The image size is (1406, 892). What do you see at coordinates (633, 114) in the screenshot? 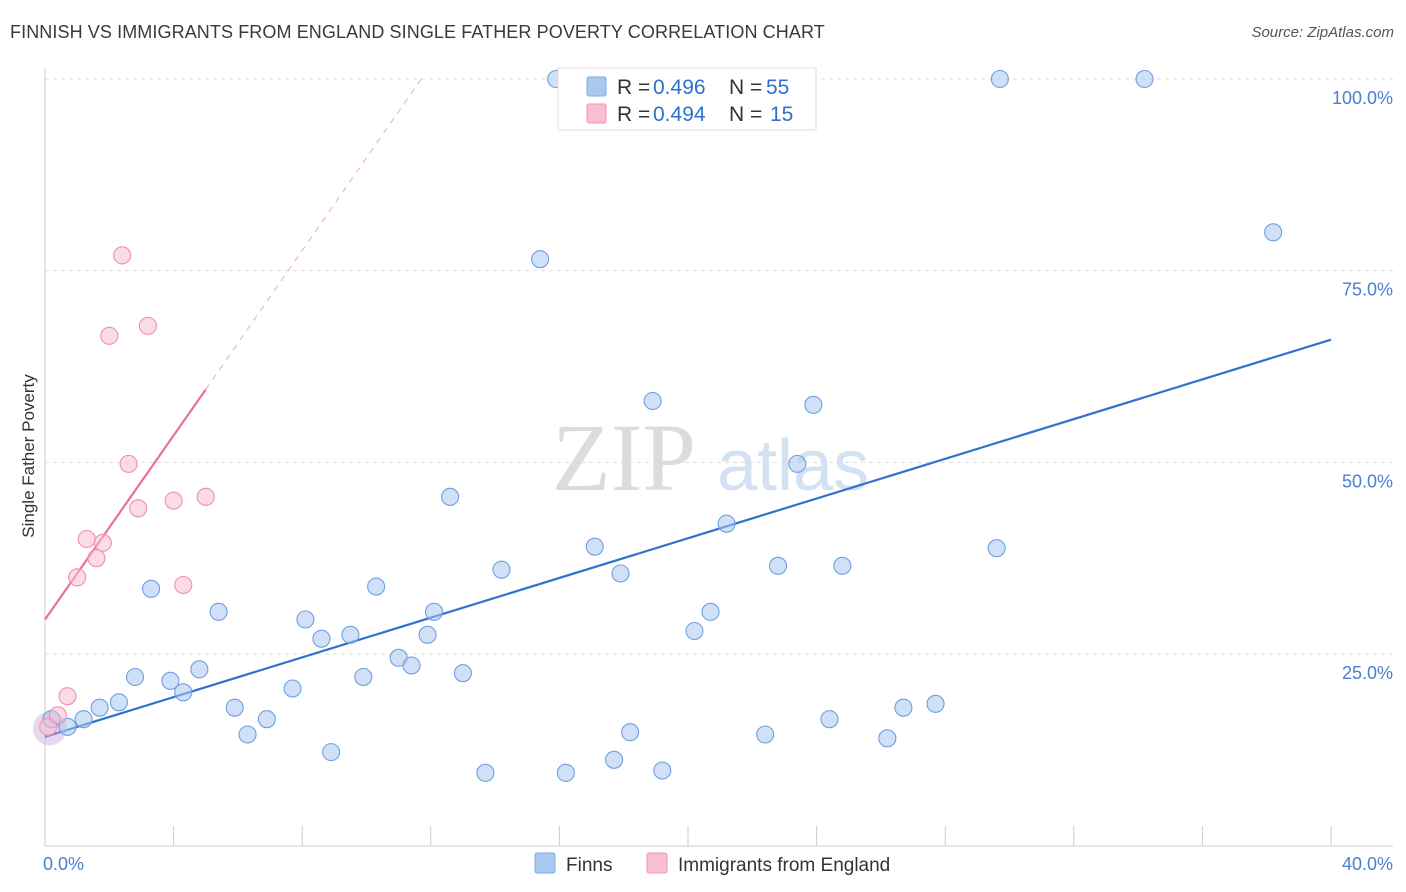
I see `legend-r-key-england: R =` at bounding box center [633, 114].